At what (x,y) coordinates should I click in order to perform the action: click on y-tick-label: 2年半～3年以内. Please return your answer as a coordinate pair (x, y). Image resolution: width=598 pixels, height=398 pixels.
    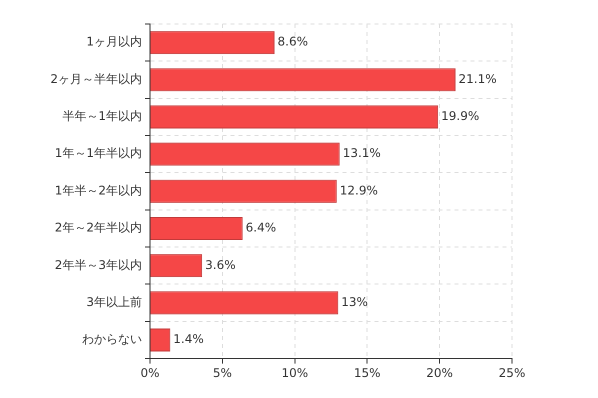
    Looking at the image, I should click on (98, 265).